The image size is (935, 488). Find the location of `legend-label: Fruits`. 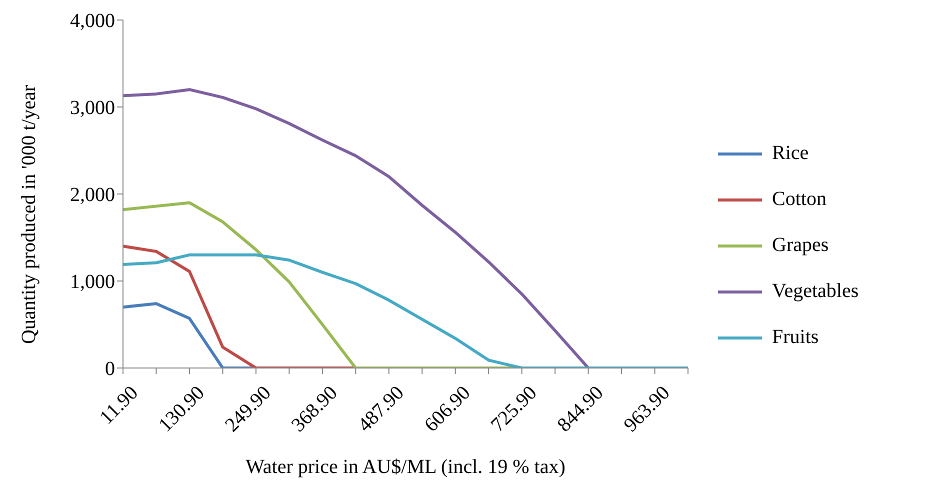

legend-label: Fruits is located at coordinates (795, 337).